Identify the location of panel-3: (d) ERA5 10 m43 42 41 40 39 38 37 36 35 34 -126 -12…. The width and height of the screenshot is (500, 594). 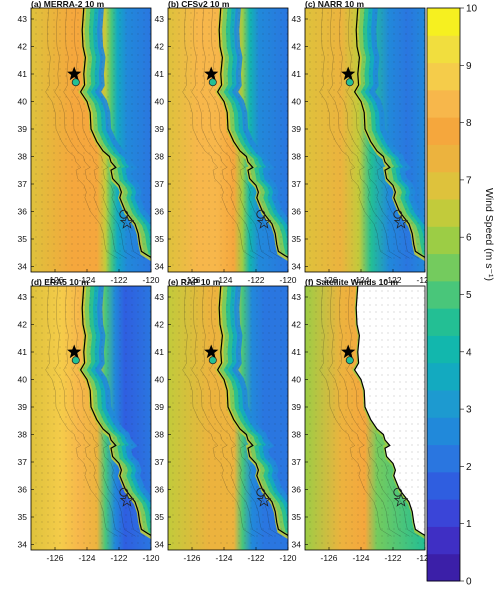
(89, 420).